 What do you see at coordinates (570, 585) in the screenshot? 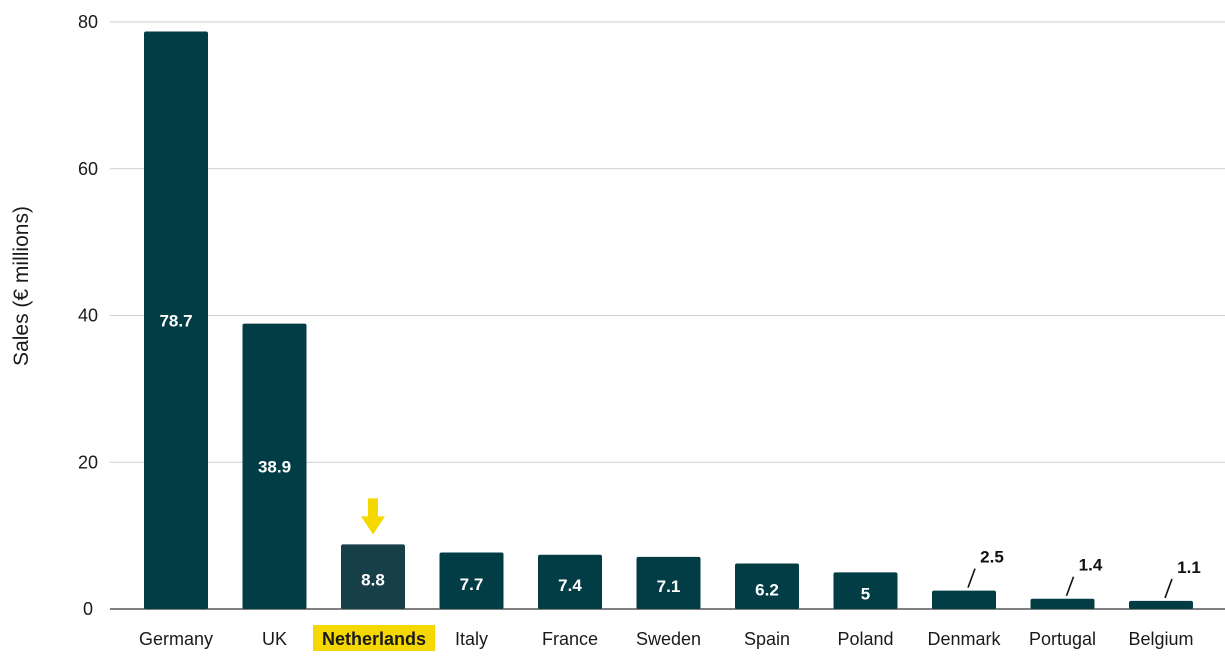
I see `value-label: 7.4` at bounding box center [570, 585].